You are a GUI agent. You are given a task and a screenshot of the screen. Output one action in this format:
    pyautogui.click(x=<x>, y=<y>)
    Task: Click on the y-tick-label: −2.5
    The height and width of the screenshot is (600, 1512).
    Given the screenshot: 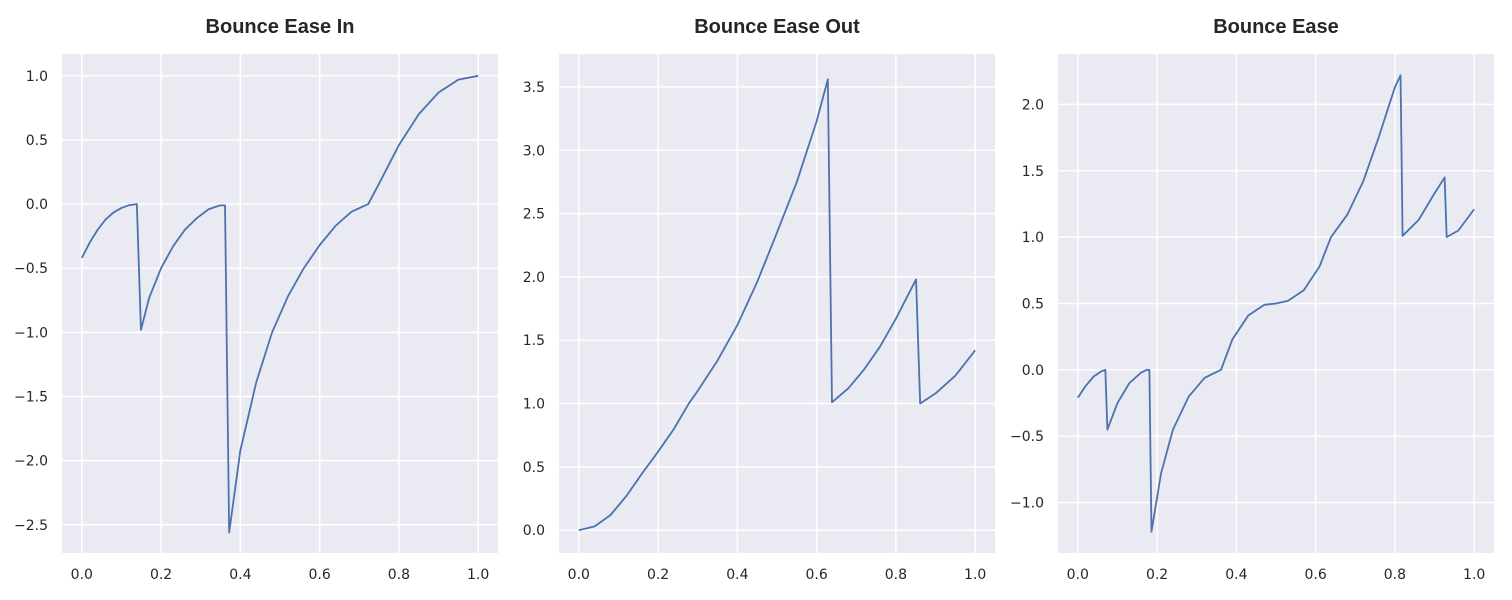 What is the action you would take?
    pyautogui.click(x=31, y=526)
    